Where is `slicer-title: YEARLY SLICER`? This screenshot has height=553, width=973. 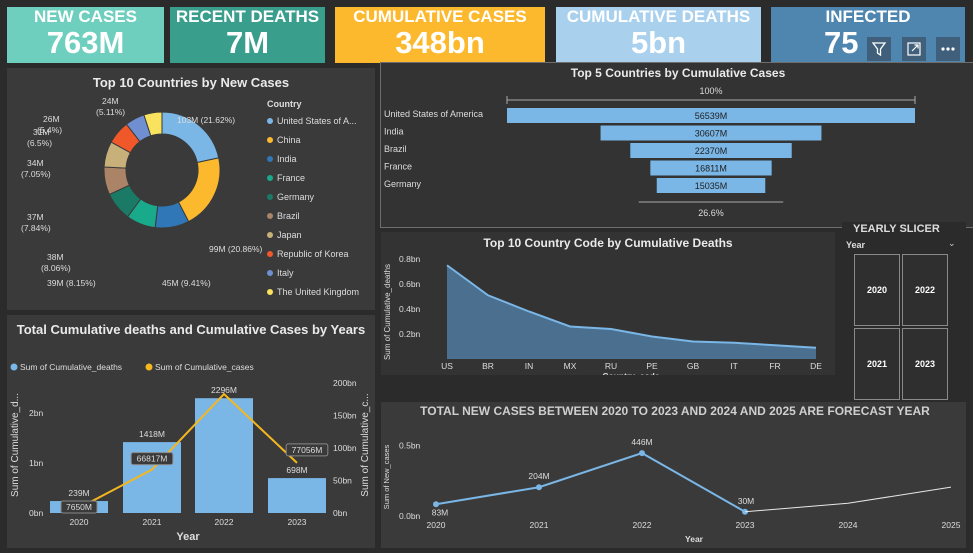
slicer-title: YEARLY SLICER is located at coordinates (896, 229).